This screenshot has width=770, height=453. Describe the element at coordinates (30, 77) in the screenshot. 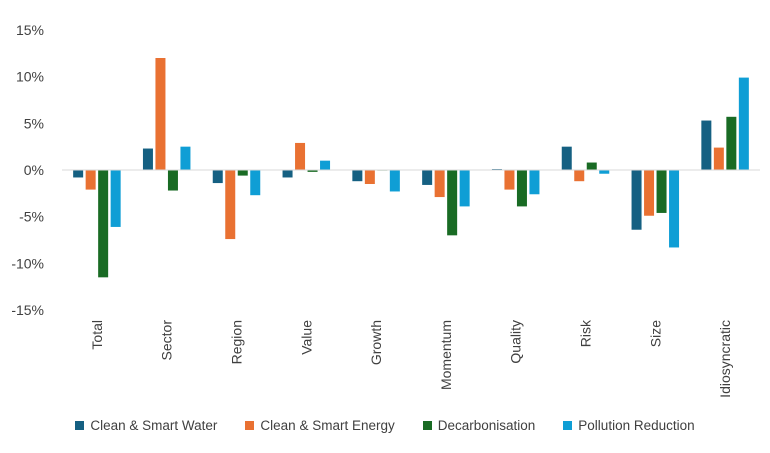

I see `y-tick-label: 10%` at that location.